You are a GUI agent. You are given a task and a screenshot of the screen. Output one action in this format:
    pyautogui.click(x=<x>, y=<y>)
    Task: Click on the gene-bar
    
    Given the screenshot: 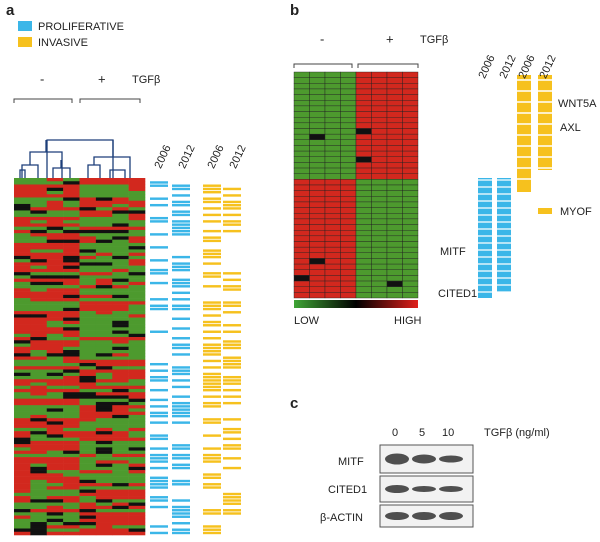 What is the action you would take?
    pyautogui.click(x=545, y=122)
    